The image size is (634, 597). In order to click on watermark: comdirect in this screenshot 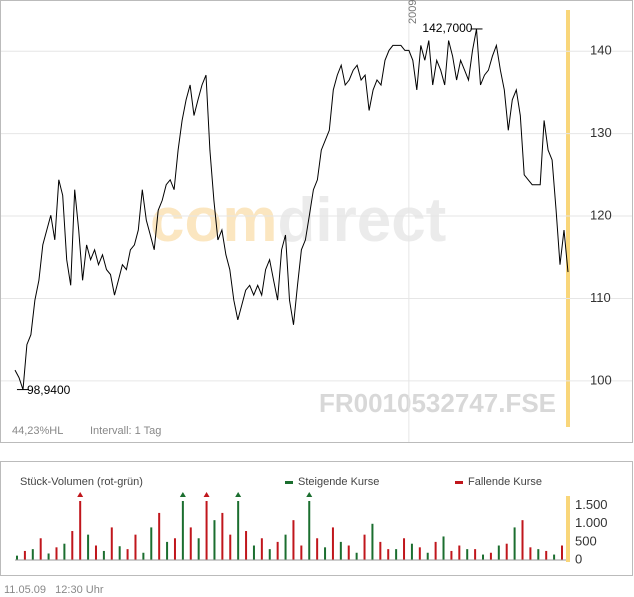, I will do `click(298, 220)`.